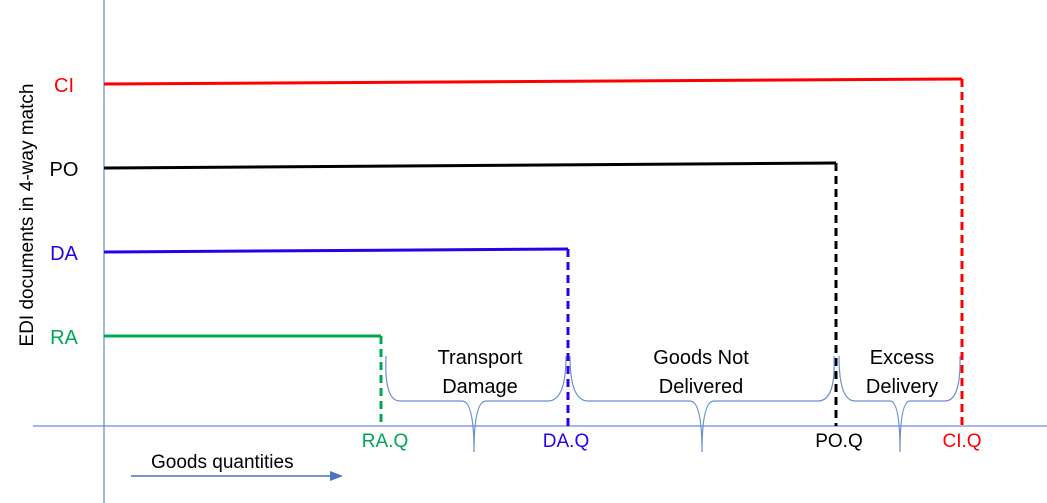  I want to click on ci-line, so click(533, 81).